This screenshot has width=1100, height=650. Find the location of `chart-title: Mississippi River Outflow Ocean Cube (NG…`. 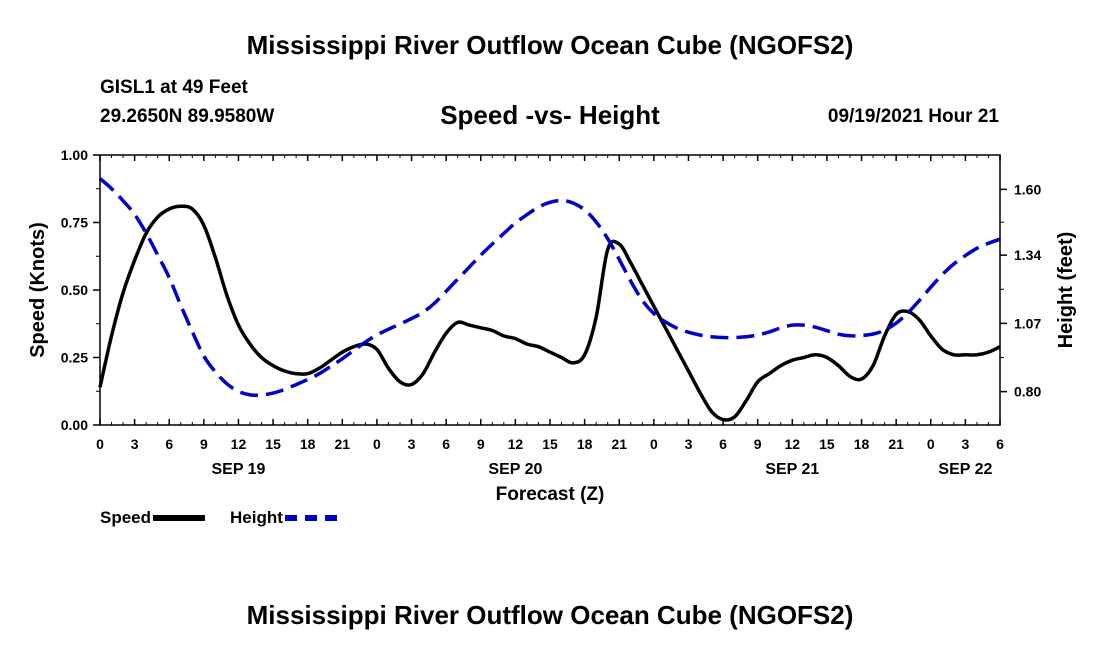

chart-title: Mississippi River Outflow Ocean Cube (NG… is located at coordinates (550, 45).